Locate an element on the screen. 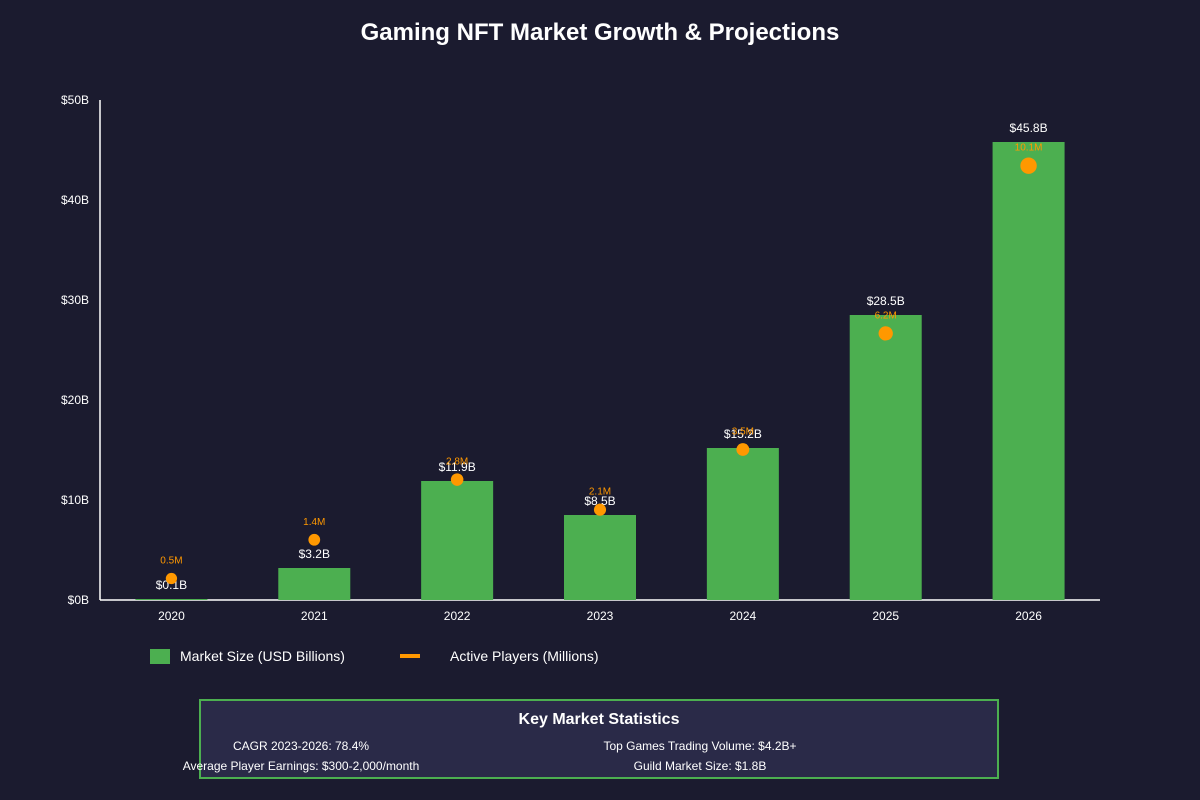 Image resolution: width=1200 pixels, height=800 pixels. y-tick-label: $50B is located at coordinates (75, 100).